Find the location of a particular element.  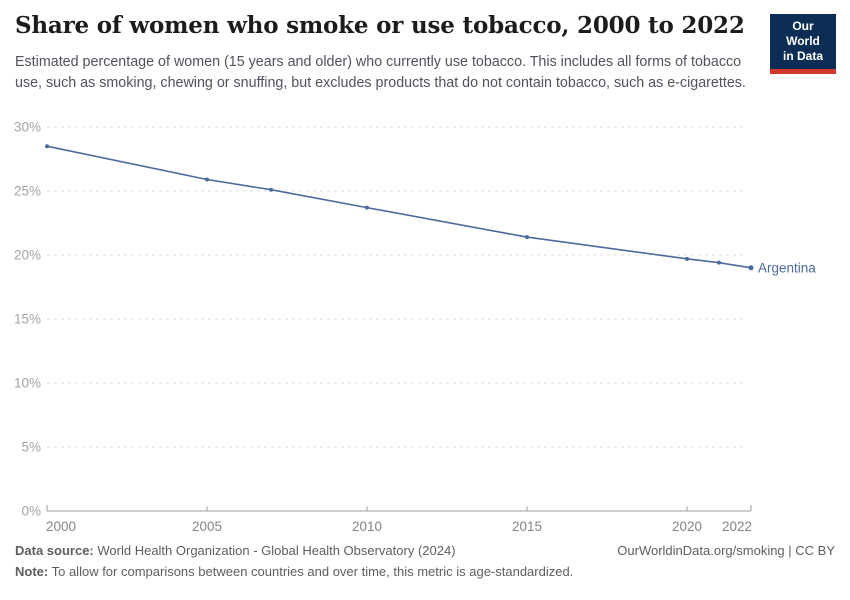

x-axis: 2000 2005 2010 2015 2020 2022 is located at coordinates (399, 519).